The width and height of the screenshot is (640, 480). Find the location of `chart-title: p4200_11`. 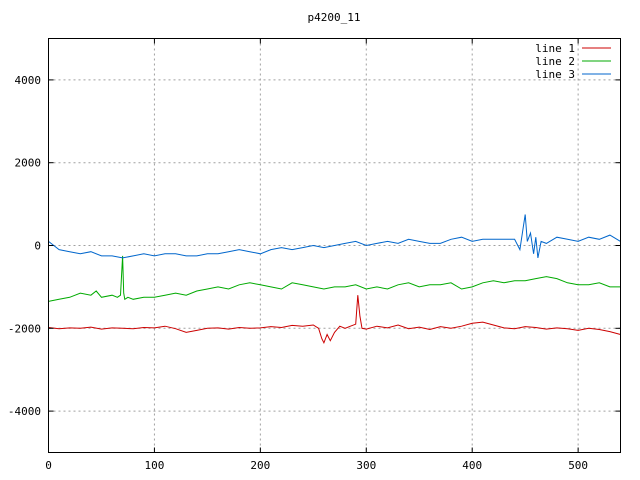

chart-title: p4200_11 is located at coordinates (334, 17).